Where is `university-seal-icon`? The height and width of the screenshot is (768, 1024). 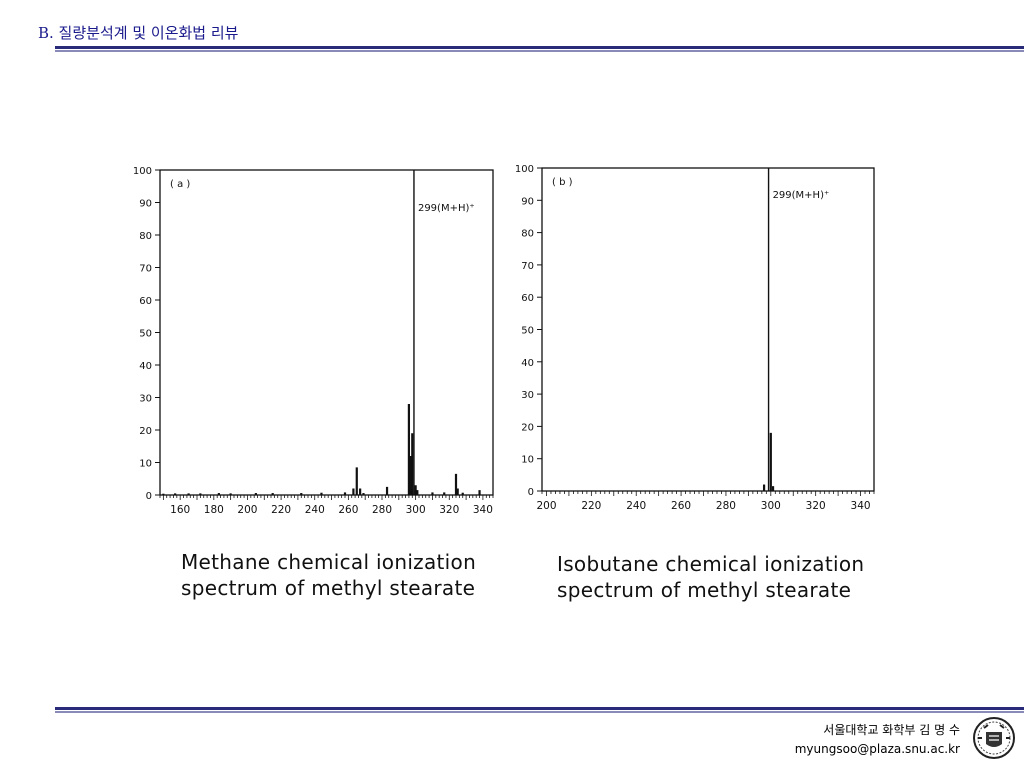
university-seal-icon is located at coordinates (994, 738).